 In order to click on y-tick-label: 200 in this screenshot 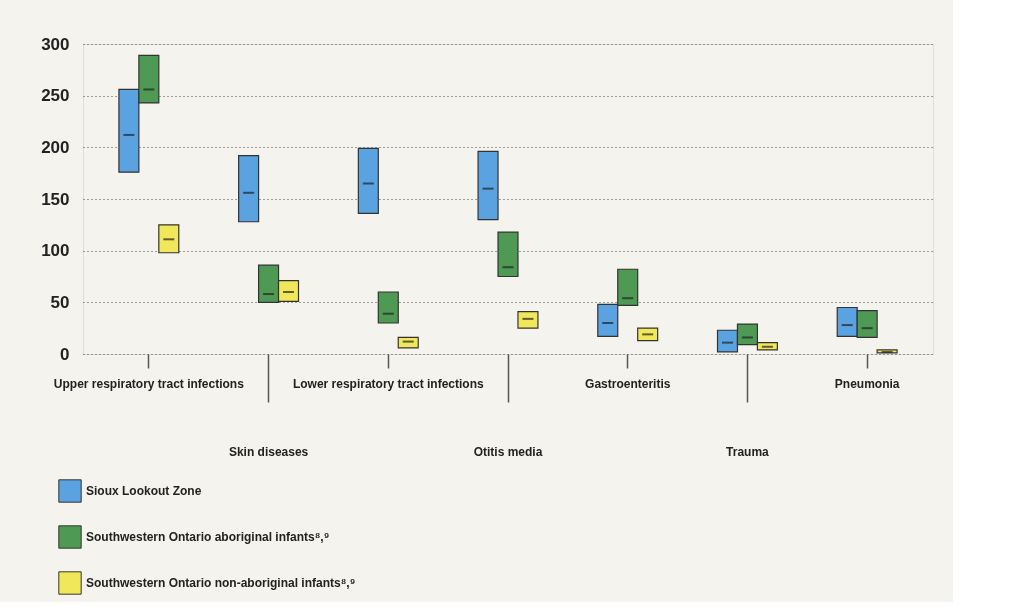, I will do `click(55, 147)`.